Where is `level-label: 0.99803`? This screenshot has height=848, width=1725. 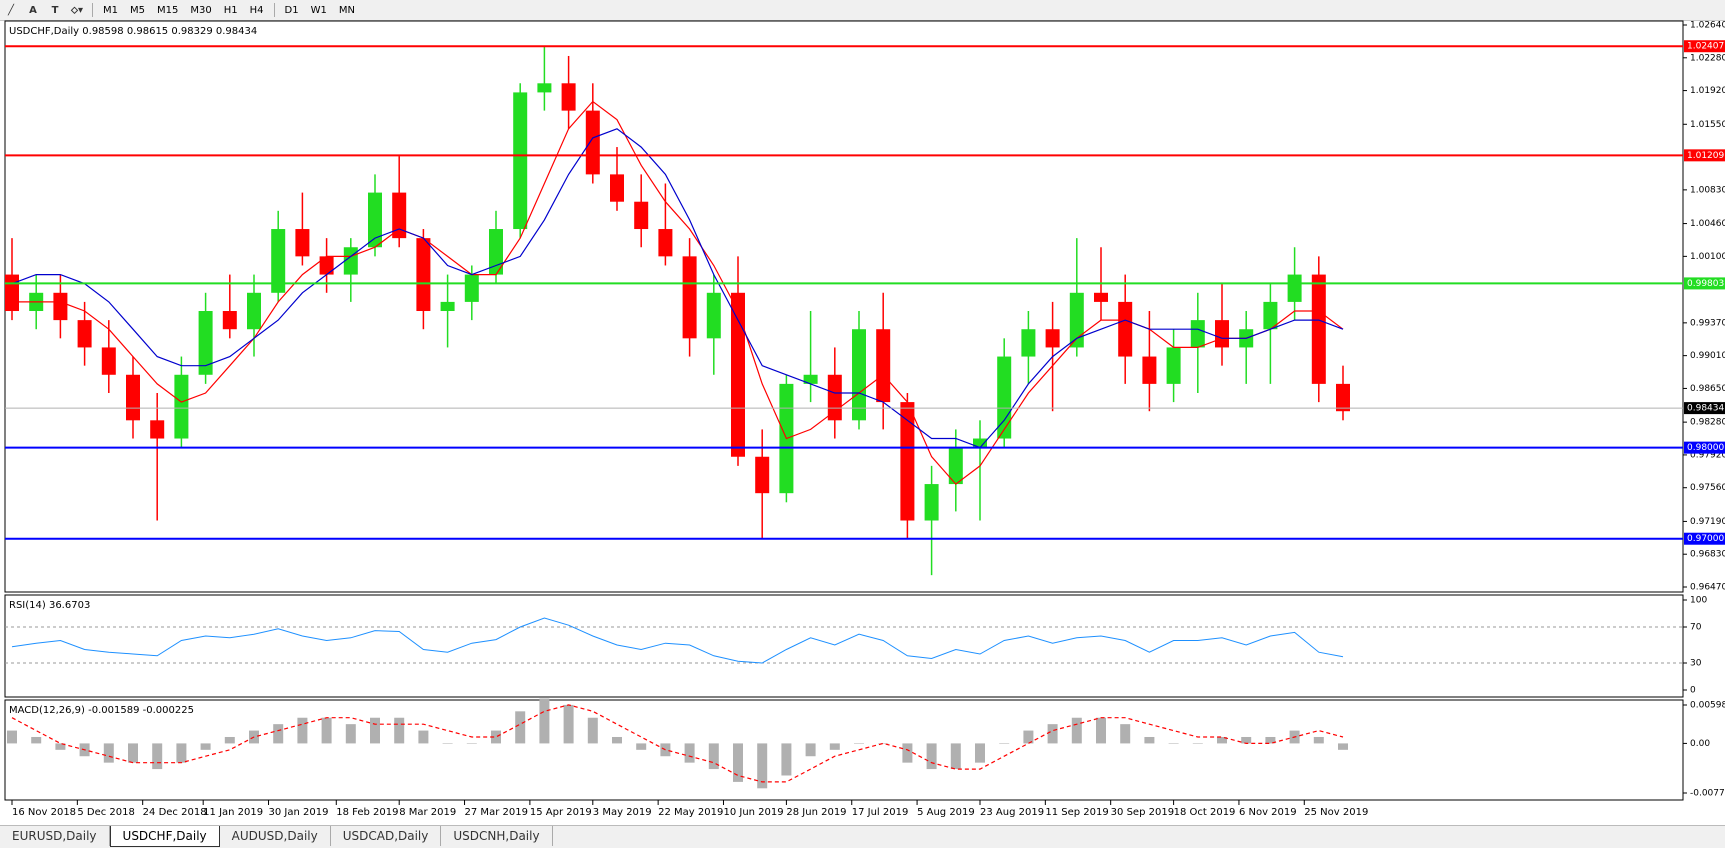 level-label: 0.99803 is located at coordinates (1705, 284).